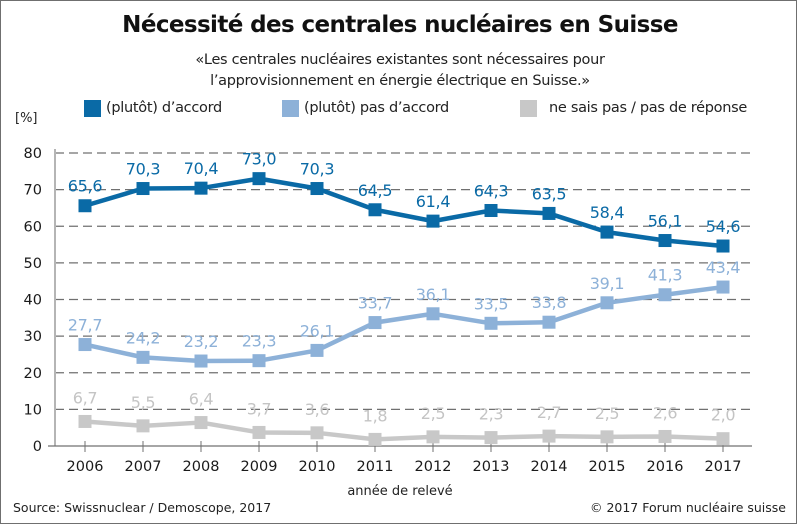 The width and height of the screenshot is (800, 527). Describe the element at coordinates (201, 188) in the screenshot. I see `data-point-0-2008` at that location.